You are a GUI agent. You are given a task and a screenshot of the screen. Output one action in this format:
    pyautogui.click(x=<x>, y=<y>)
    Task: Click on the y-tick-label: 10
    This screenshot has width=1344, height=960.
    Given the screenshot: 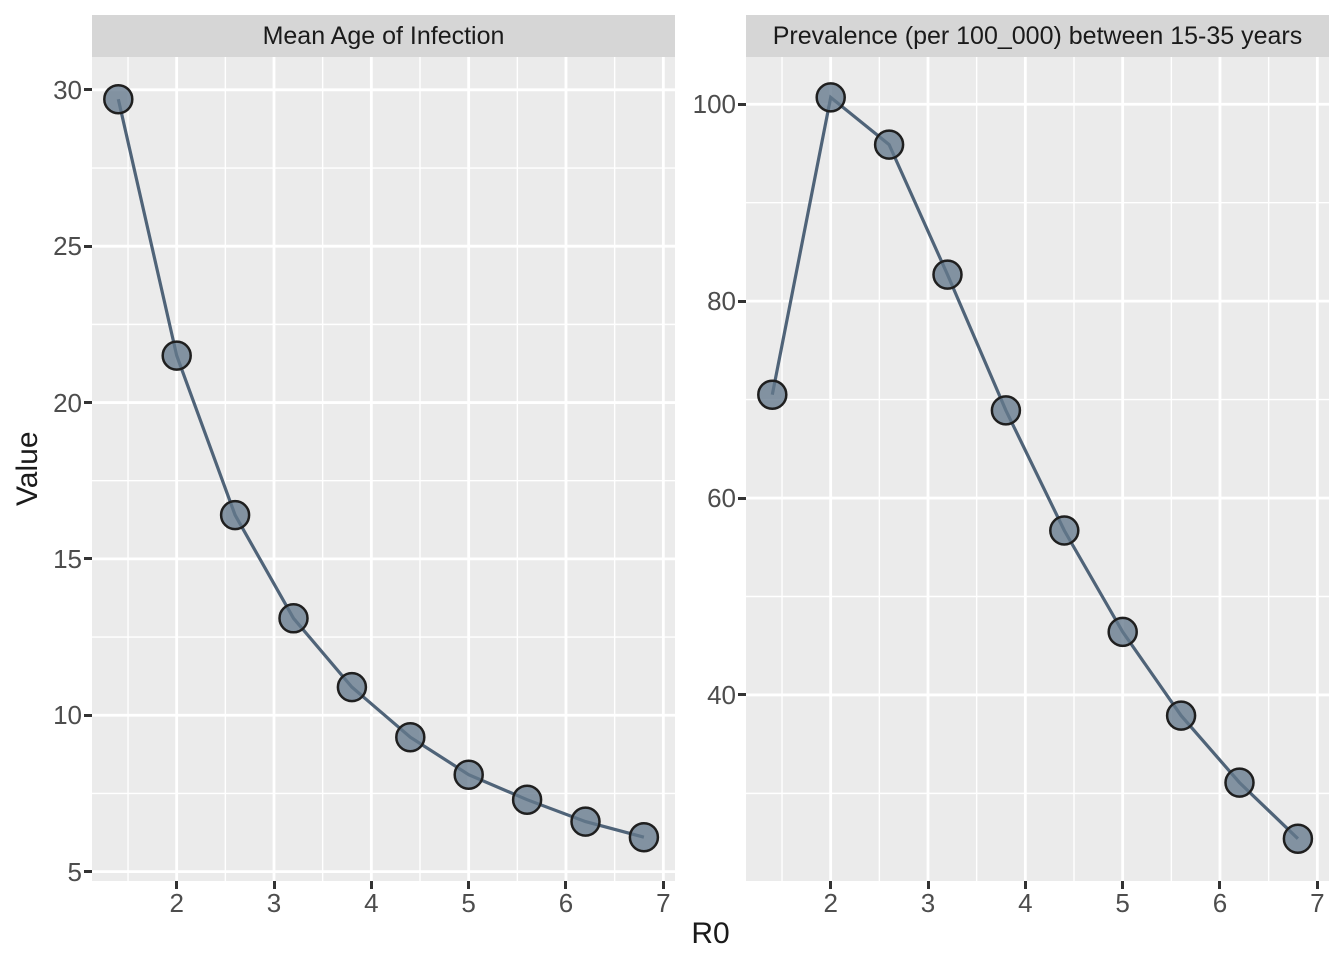 What is the action you would take?
    pyautogui.click(x=67, y=715)
    